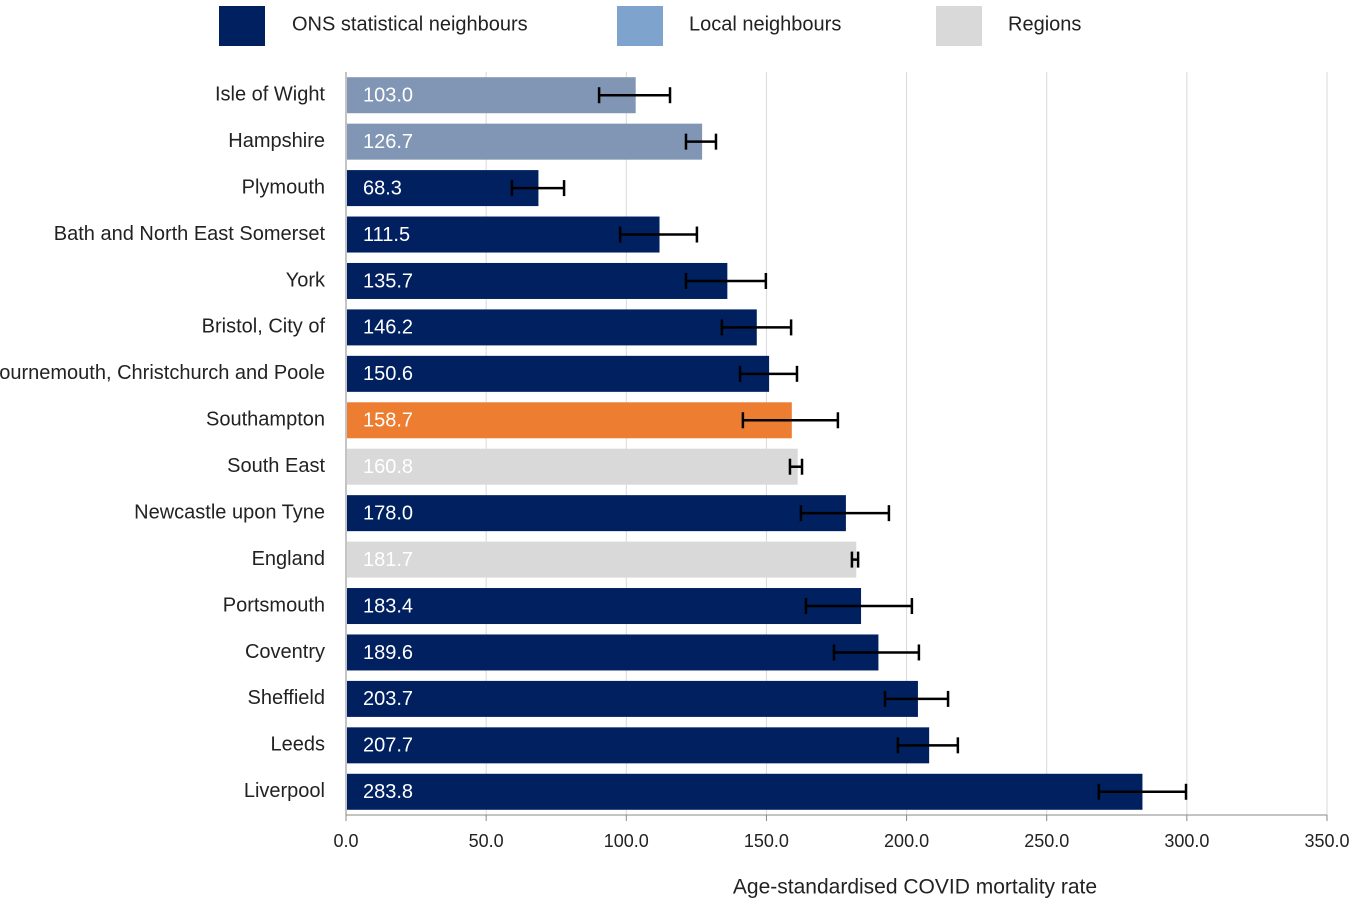 Image resolution: width=1358 pixels, height=908 pixels. What do you see at coordinates (388, 653) in the screenshot?
I see `value-label: 189.6` at bounding box center [388, 653].